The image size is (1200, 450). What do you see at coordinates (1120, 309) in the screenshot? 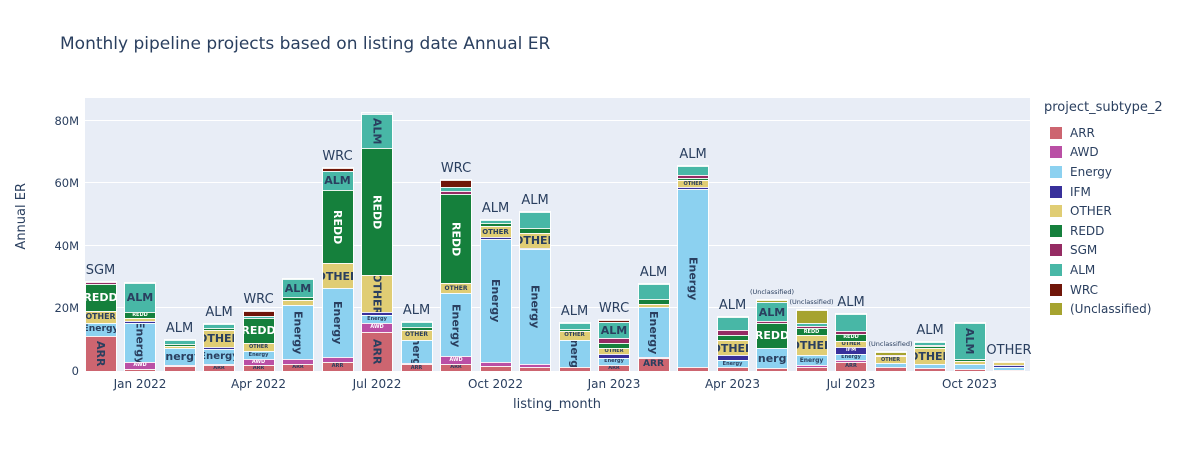
I see `legend-item: (Unclassified)` at bounding box center [1120, 309].